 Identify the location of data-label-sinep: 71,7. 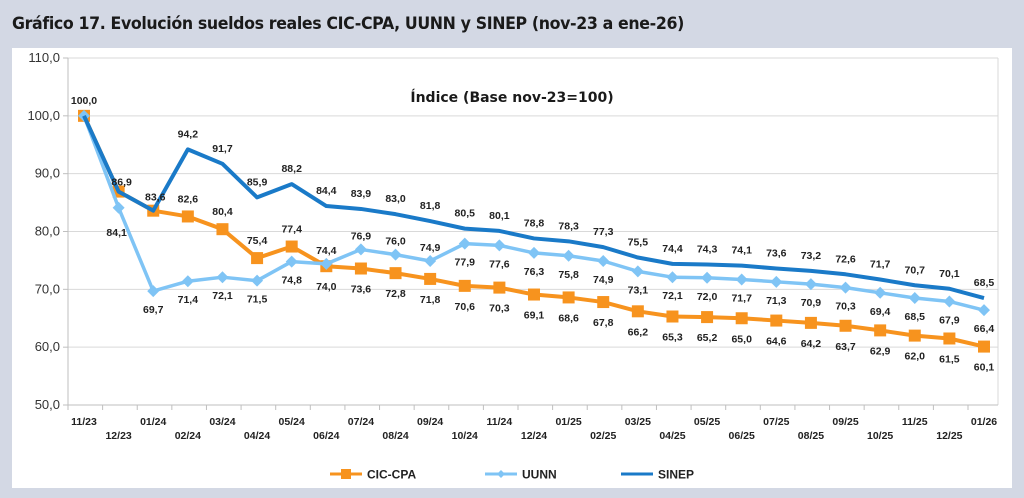
(880, 265).